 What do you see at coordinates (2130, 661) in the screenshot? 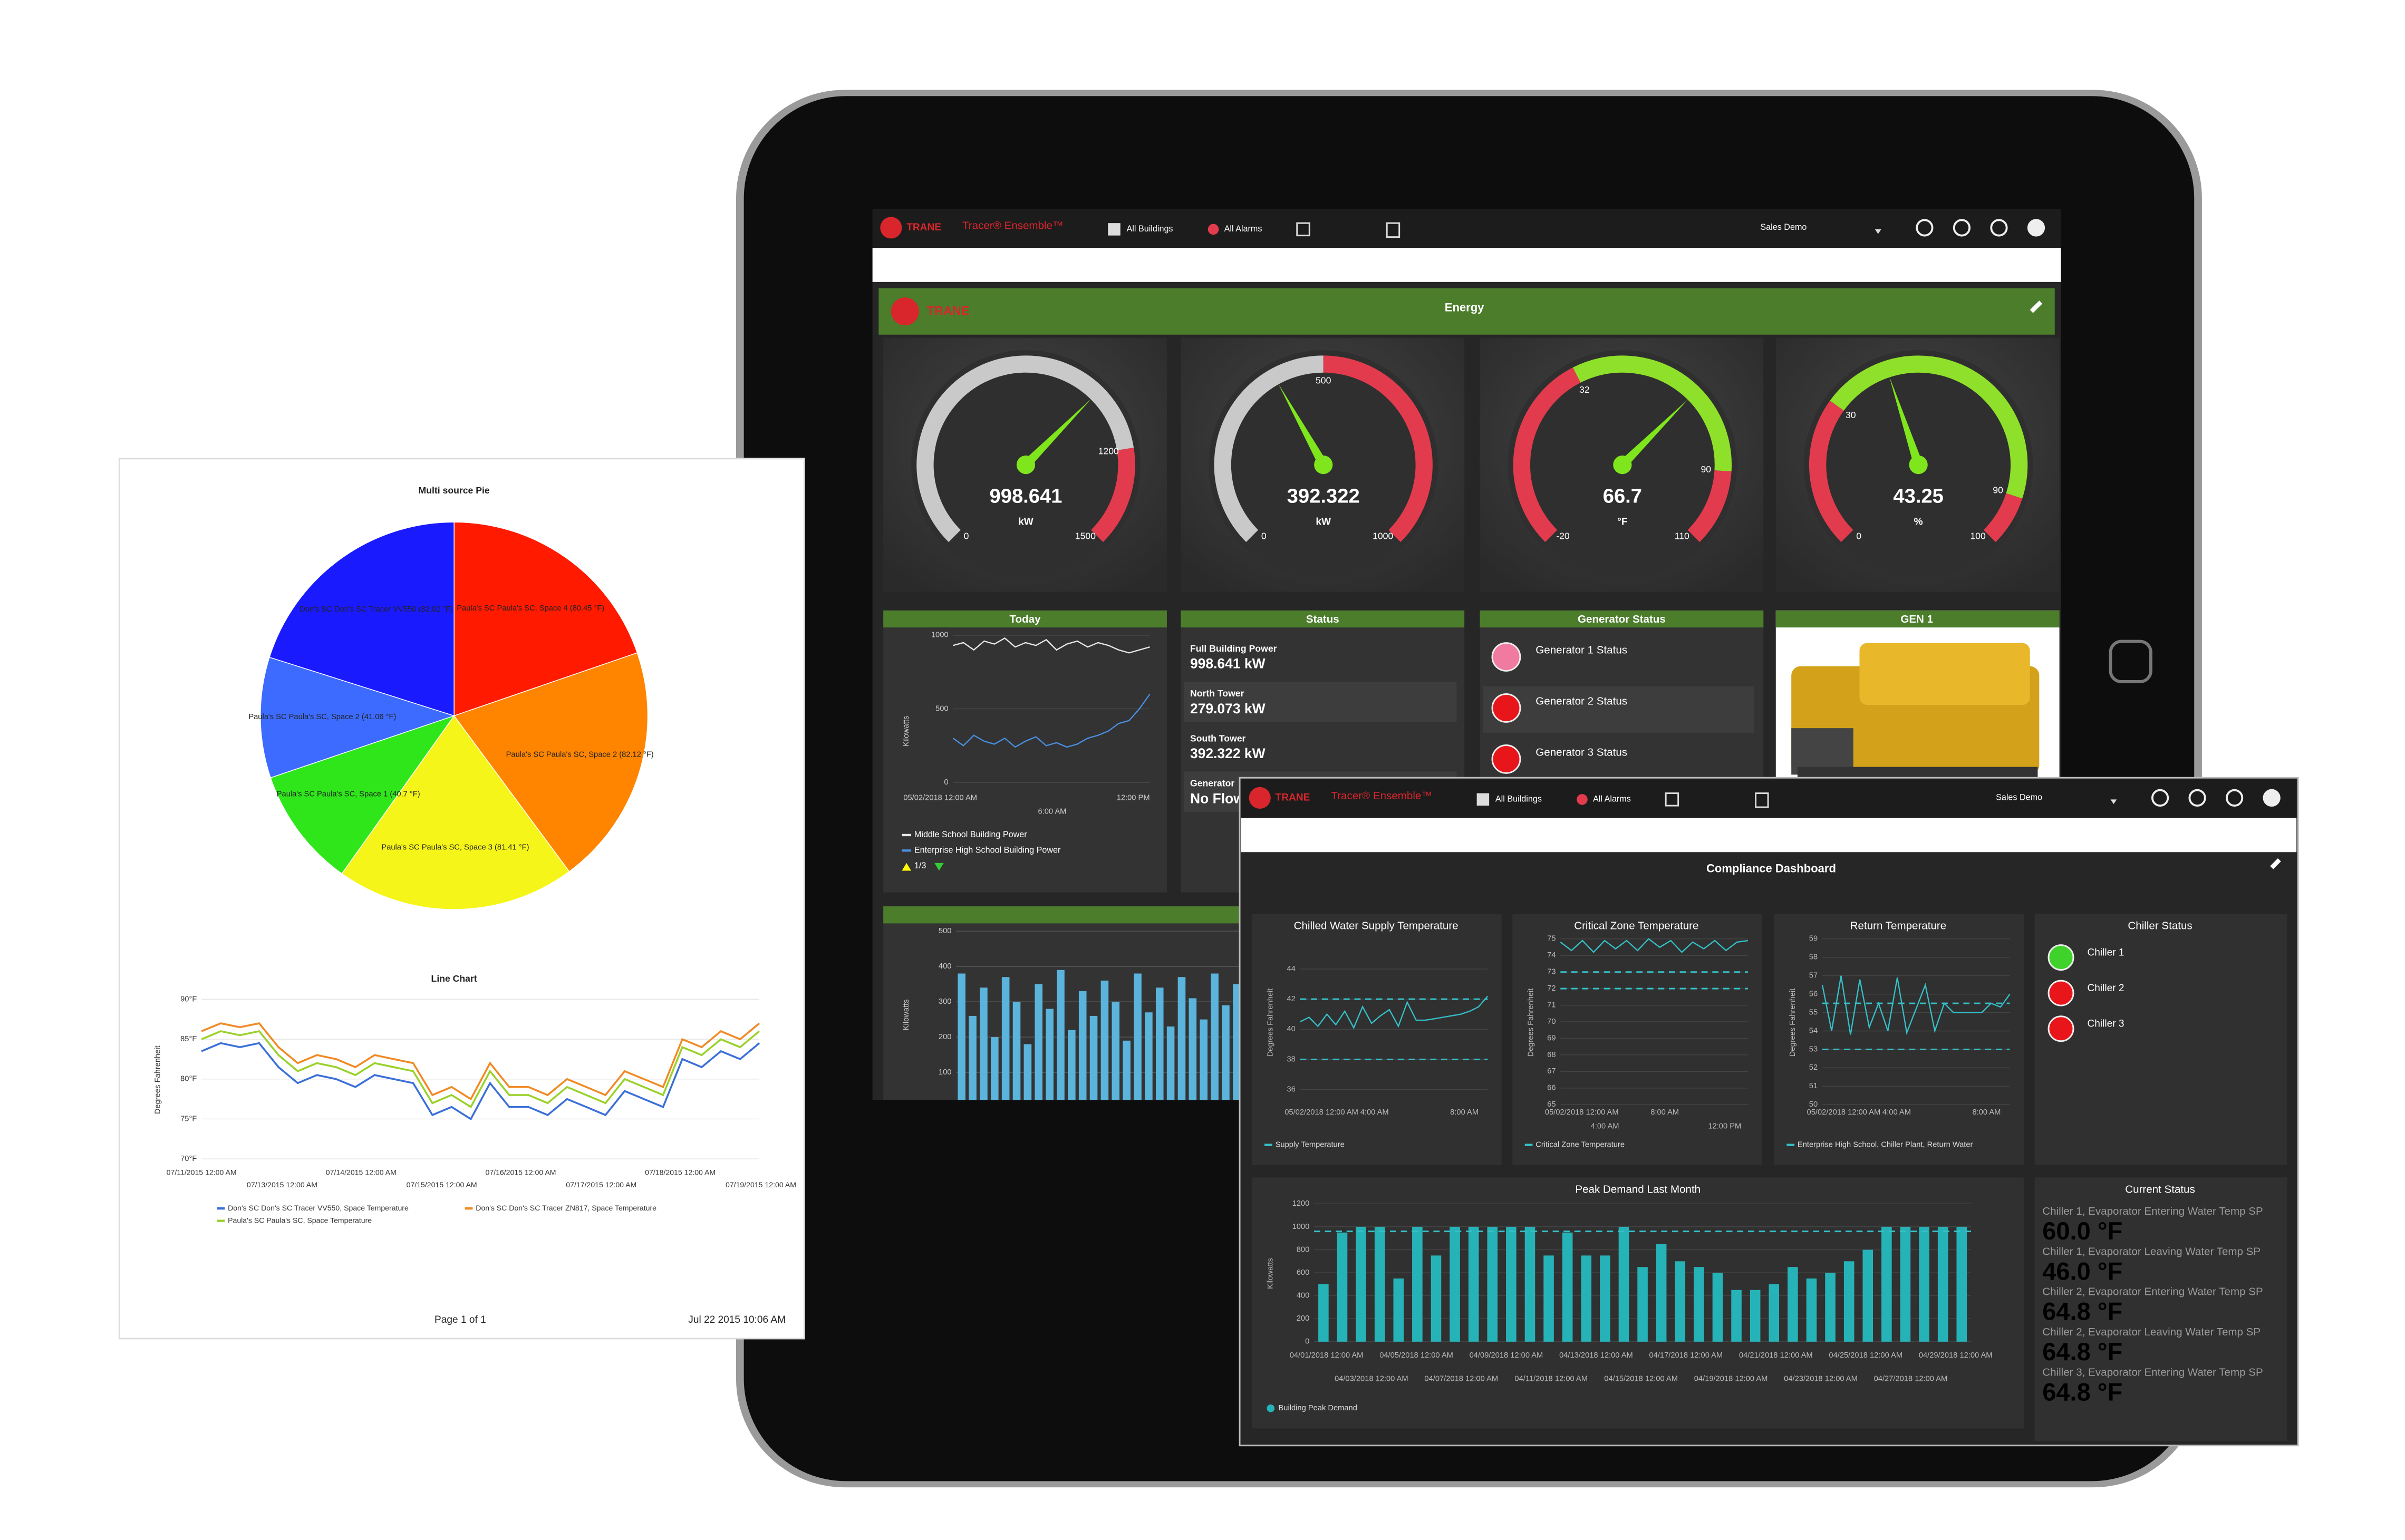
I see `home-button` at bounding box center [2130, 661].